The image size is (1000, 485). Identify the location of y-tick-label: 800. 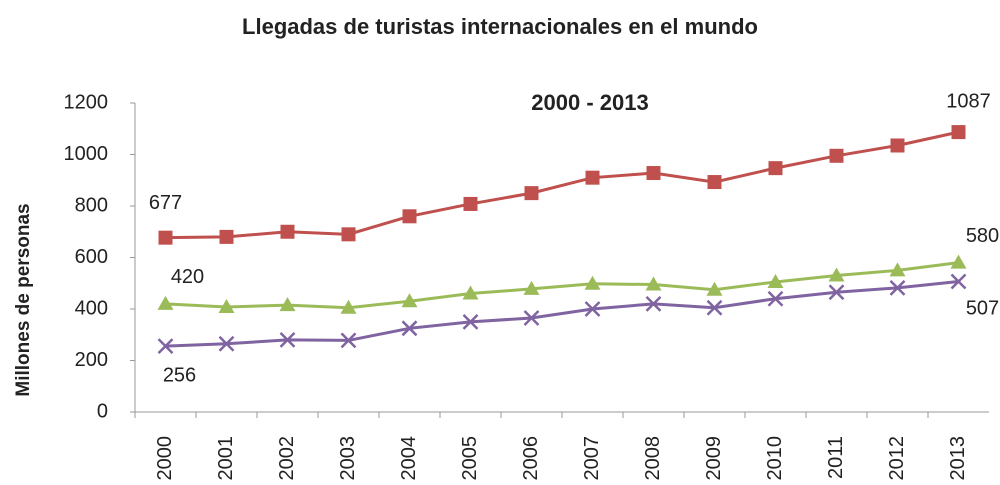
(91, 205).